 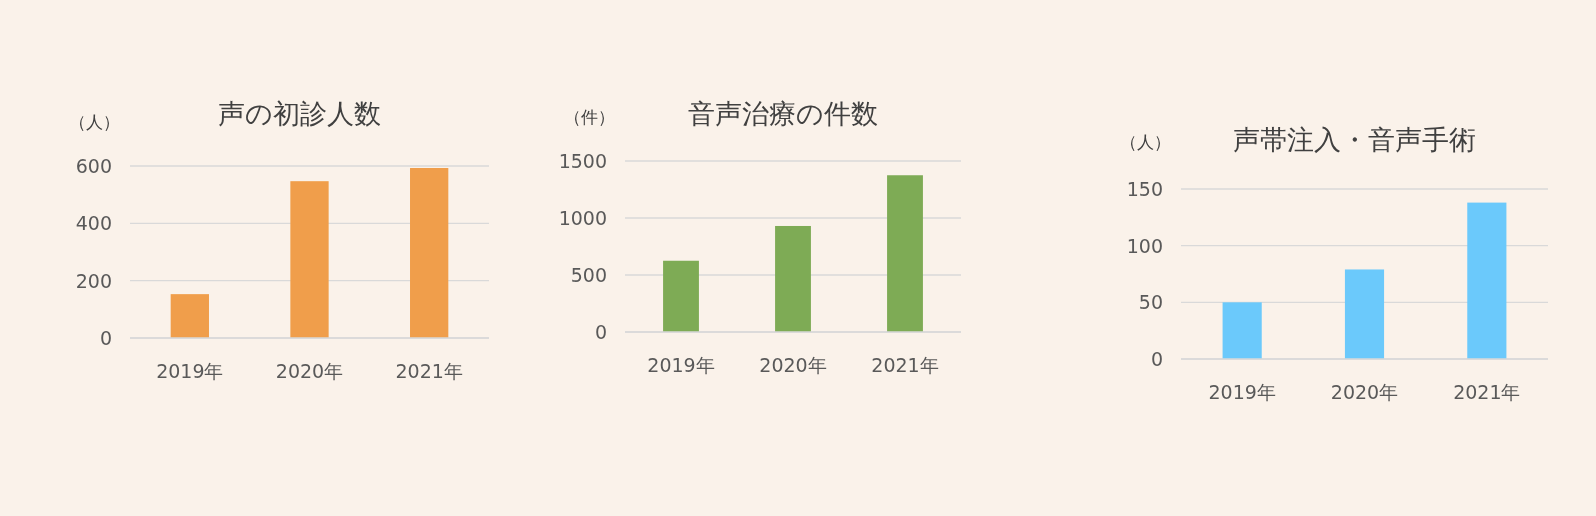 I want to click on chart-title: 声帯注入・音声手術, so click(x=1354, y=139).